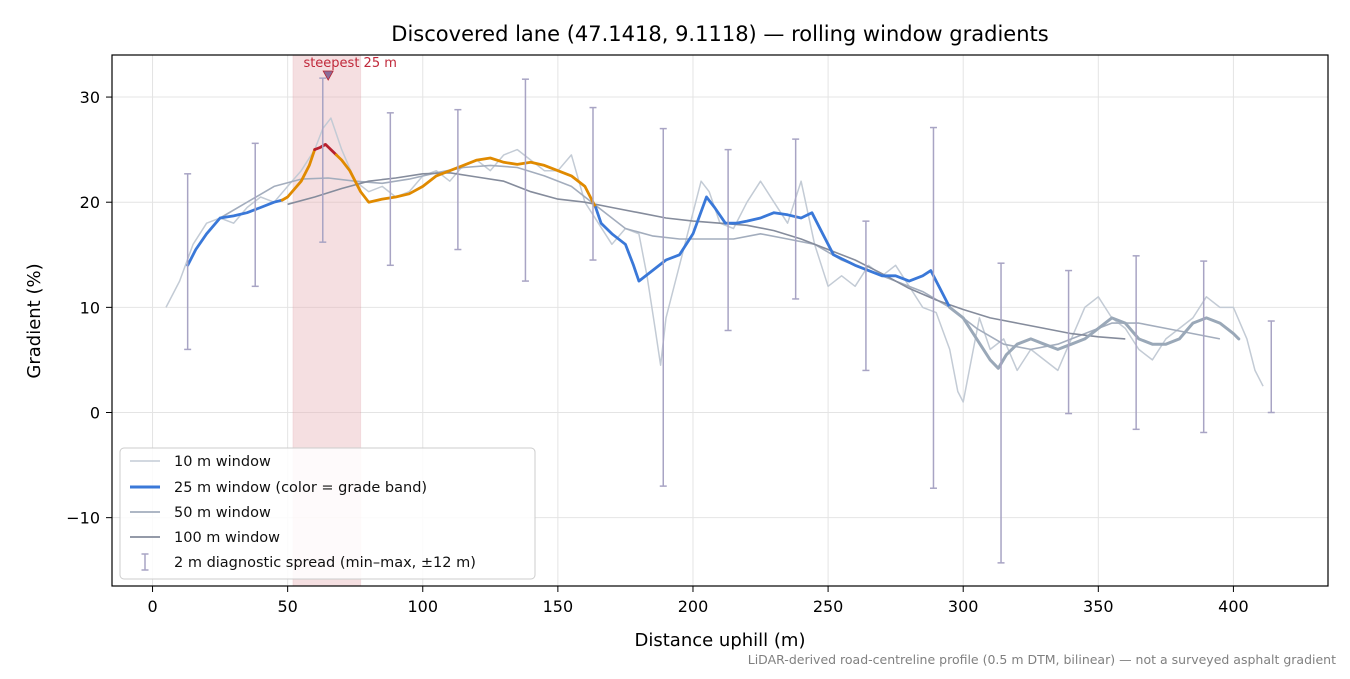 The image size is (1350, 679). I want to click on legend-label-50m: 50 m window, so click(222, 513).